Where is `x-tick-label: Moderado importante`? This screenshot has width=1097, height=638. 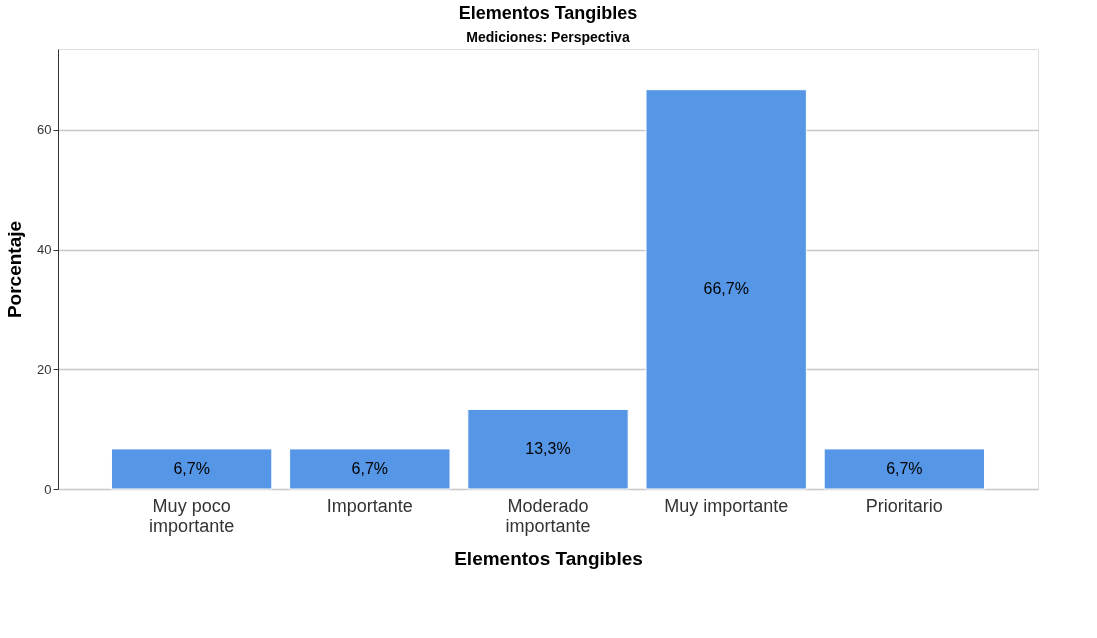 x-tick-label: Moderado importante is located at coordinates (548, 515).